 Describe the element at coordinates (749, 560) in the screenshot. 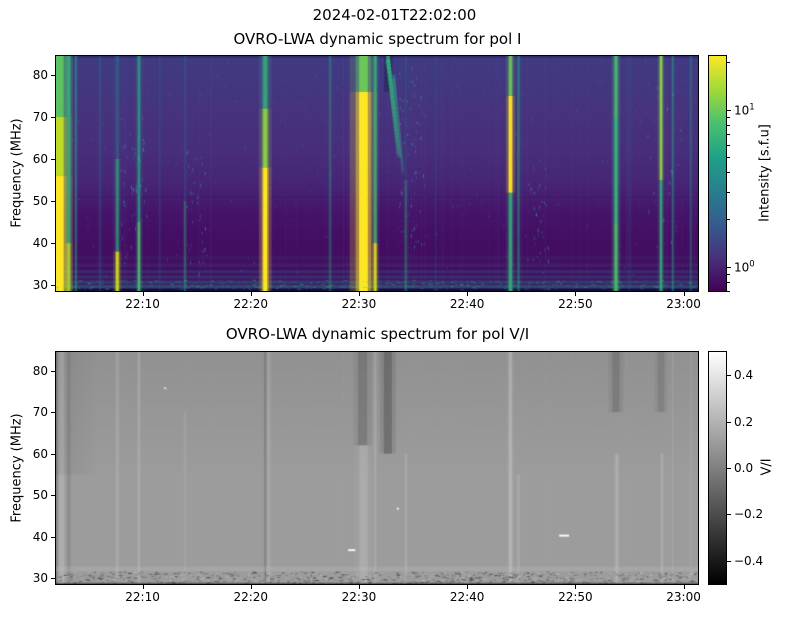

I see `colorbar-tick-label: −0.4` at that location.